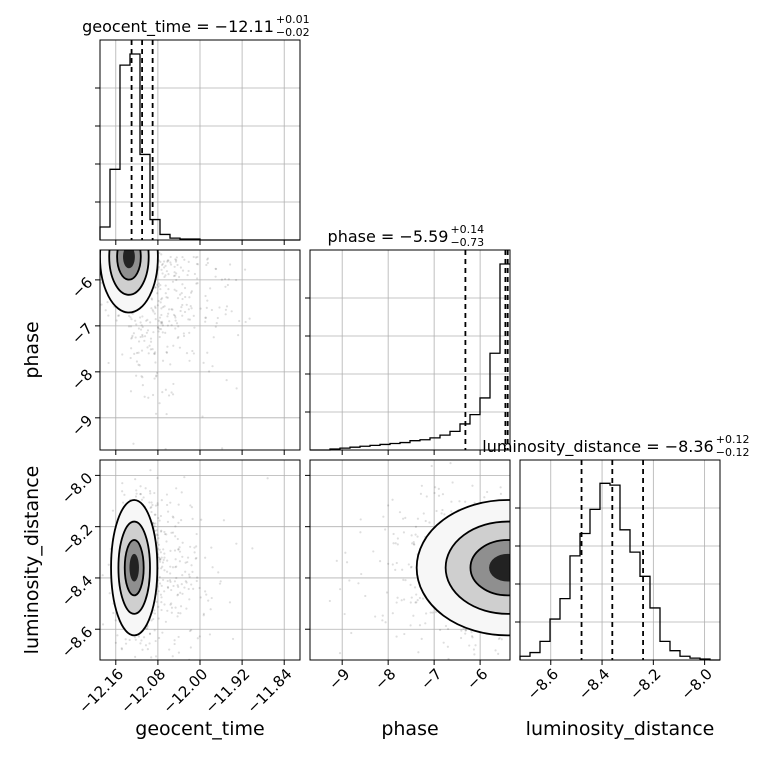  Describe the element at coordinates (134, 567) in the screenshot. I see `density-contour` at that location.